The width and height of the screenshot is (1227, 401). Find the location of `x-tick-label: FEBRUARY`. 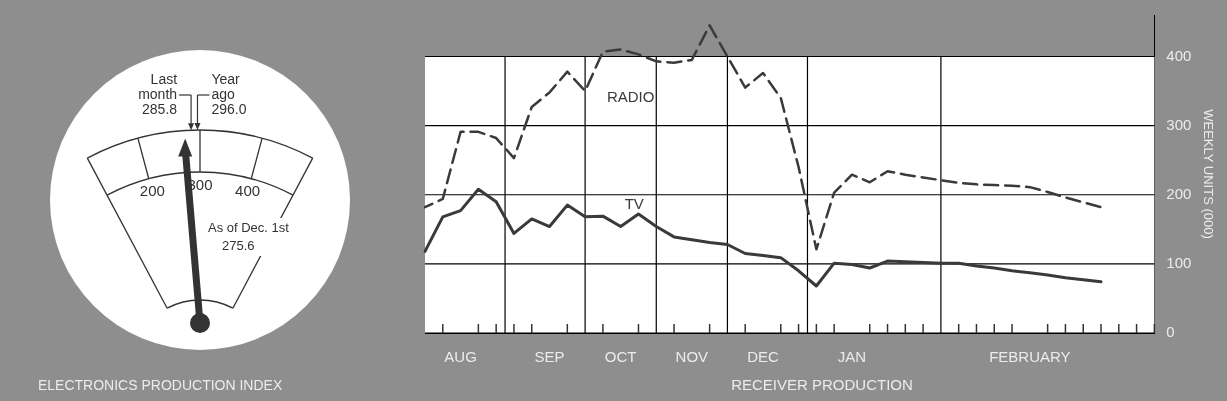

x-tick-label: FEBRUARY is located at coordinates (1030, 357).